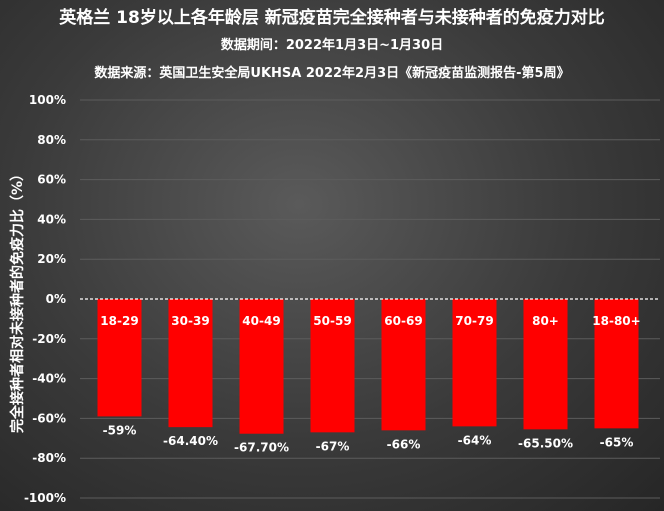 The image size is (664, 511). What do you see at coordinates (332, 45) in the screenshot?
I see `chart-subtitle-period: 数据期间：2022年1月3日~1月30日` at bounding box center [332, 45].